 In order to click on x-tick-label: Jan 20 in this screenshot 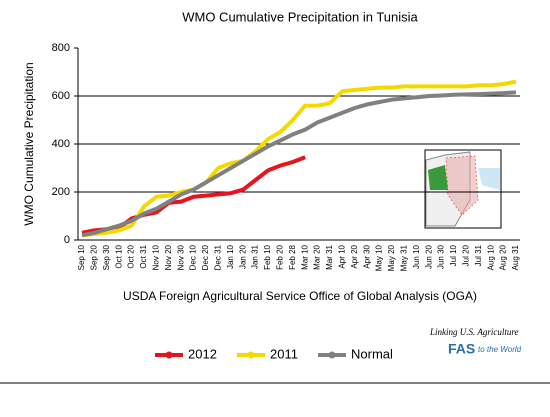, I will do `click(242, 256)`.